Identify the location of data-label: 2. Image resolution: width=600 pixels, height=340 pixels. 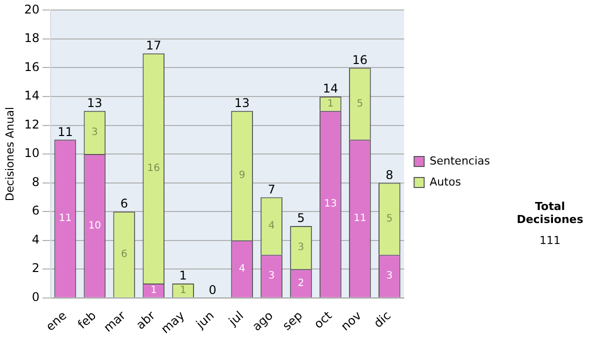
(301, 283).